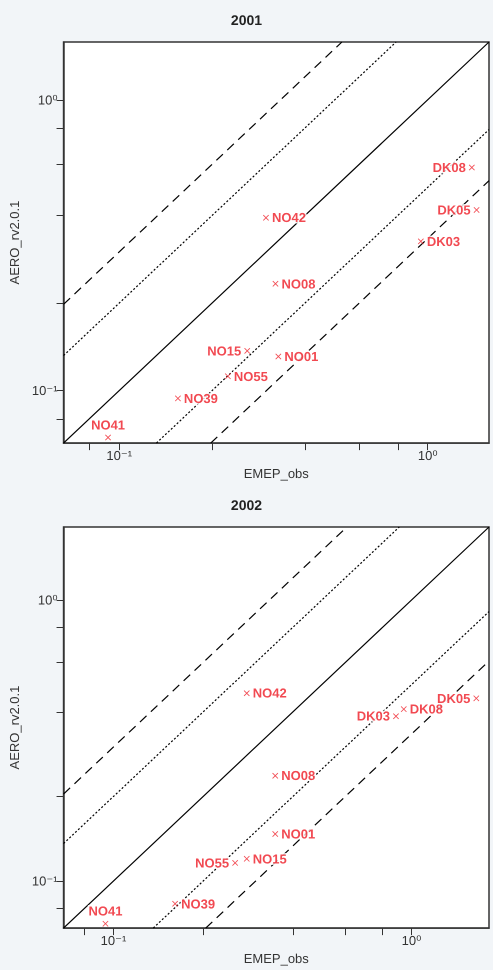 The height and width of the screenshot is (970, 493). I want to click on series-label: DK08, so click(449, 167).